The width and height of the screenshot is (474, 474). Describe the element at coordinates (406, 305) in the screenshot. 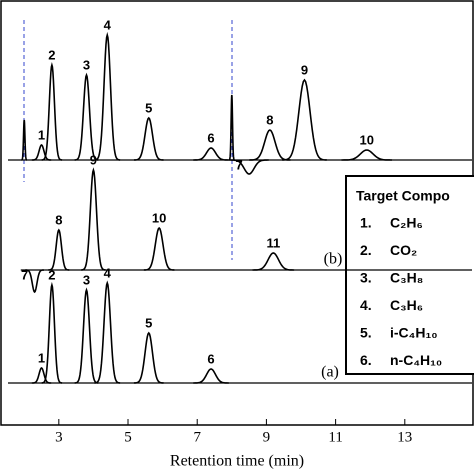

I see `legend-compound: C₃H₆` at that location.